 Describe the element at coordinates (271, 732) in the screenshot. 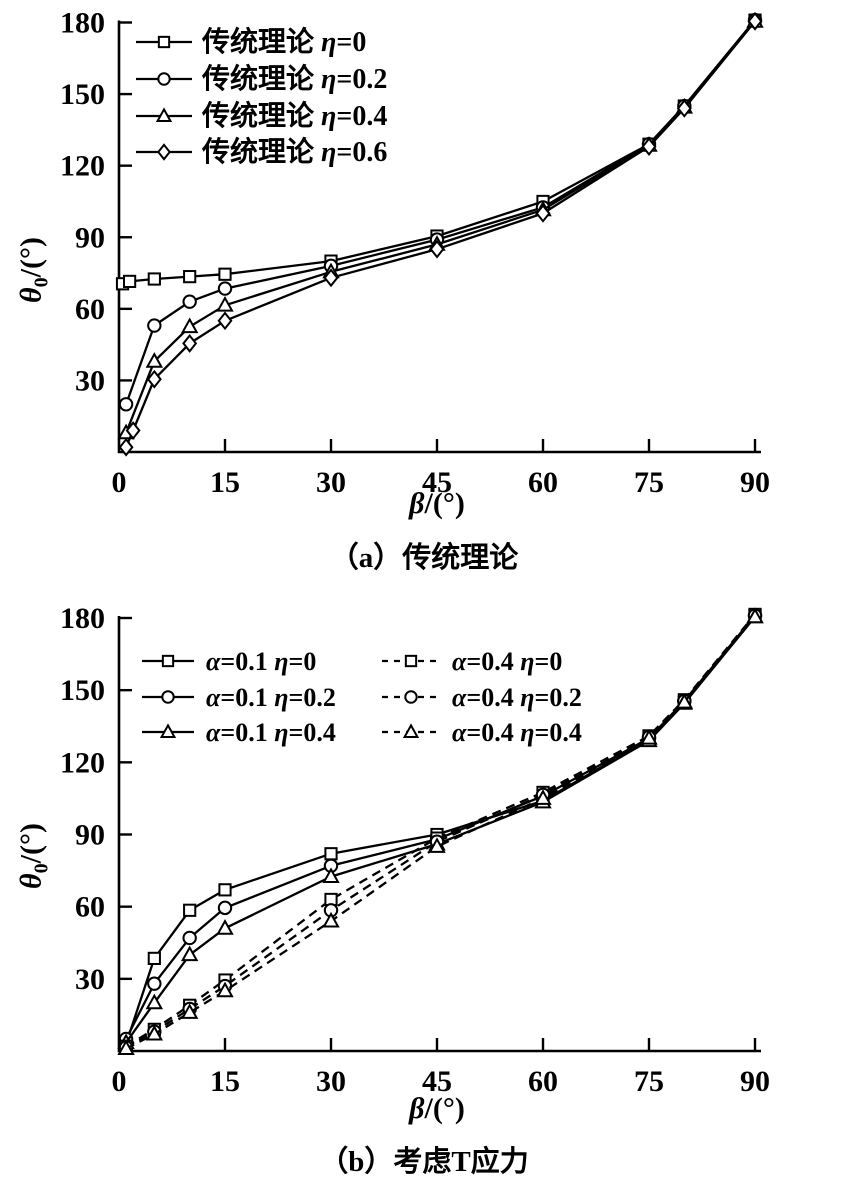

I see `legend-label: α=0.1 η=0.4` at that location.